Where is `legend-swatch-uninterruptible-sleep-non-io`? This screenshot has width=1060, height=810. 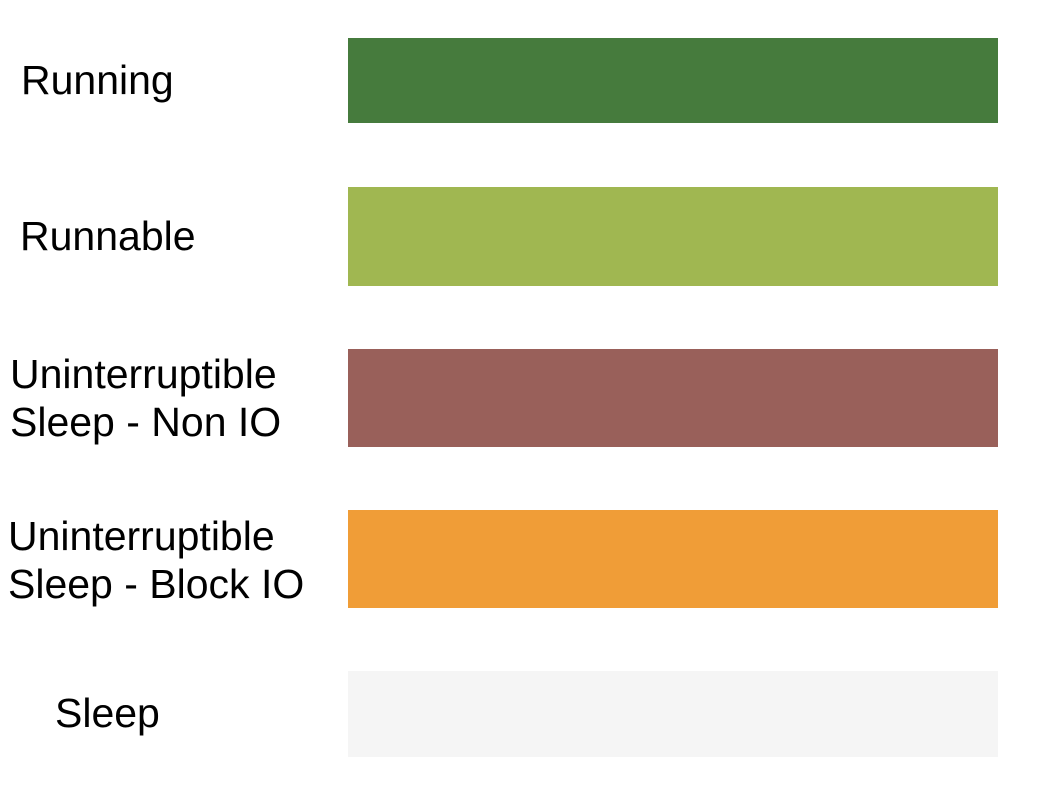
legend-swatch-uninterruptible-sleep-non-io is located at coordinates (673, 398).